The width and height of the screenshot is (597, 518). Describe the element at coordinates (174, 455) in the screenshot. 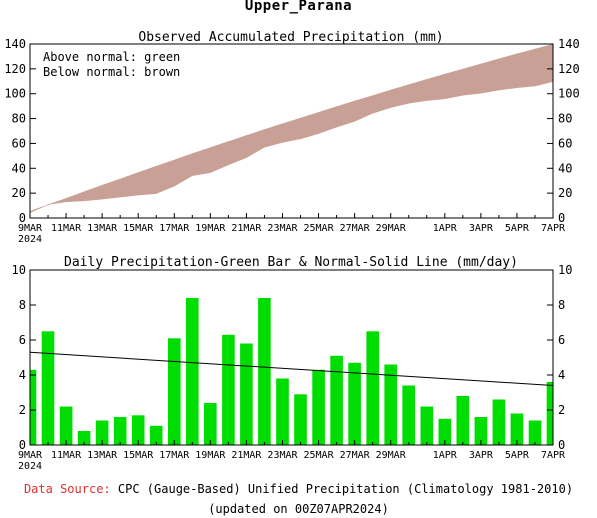

I see `bottom-x-tick-label: 17MAR` at that location.